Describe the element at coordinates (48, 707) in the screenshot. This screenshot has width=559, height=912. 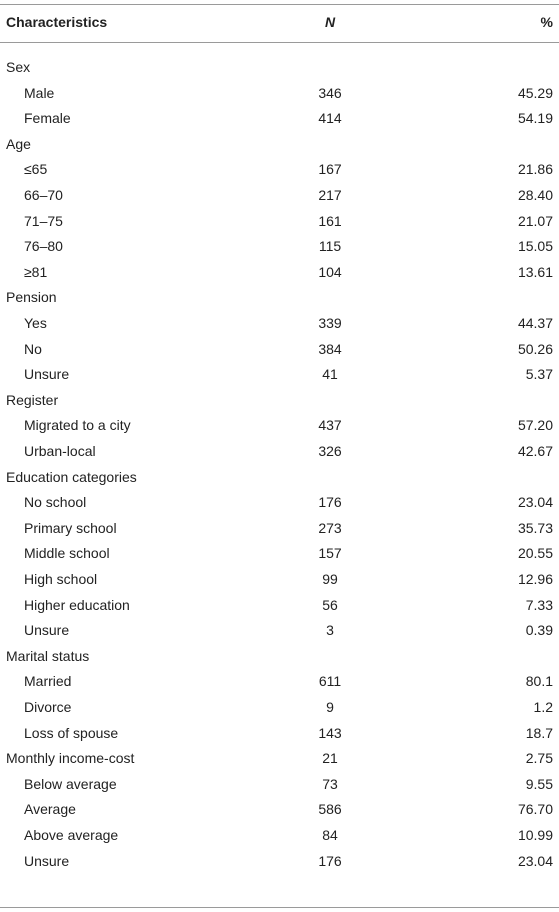
I see `row-label: Divorce` at that location.